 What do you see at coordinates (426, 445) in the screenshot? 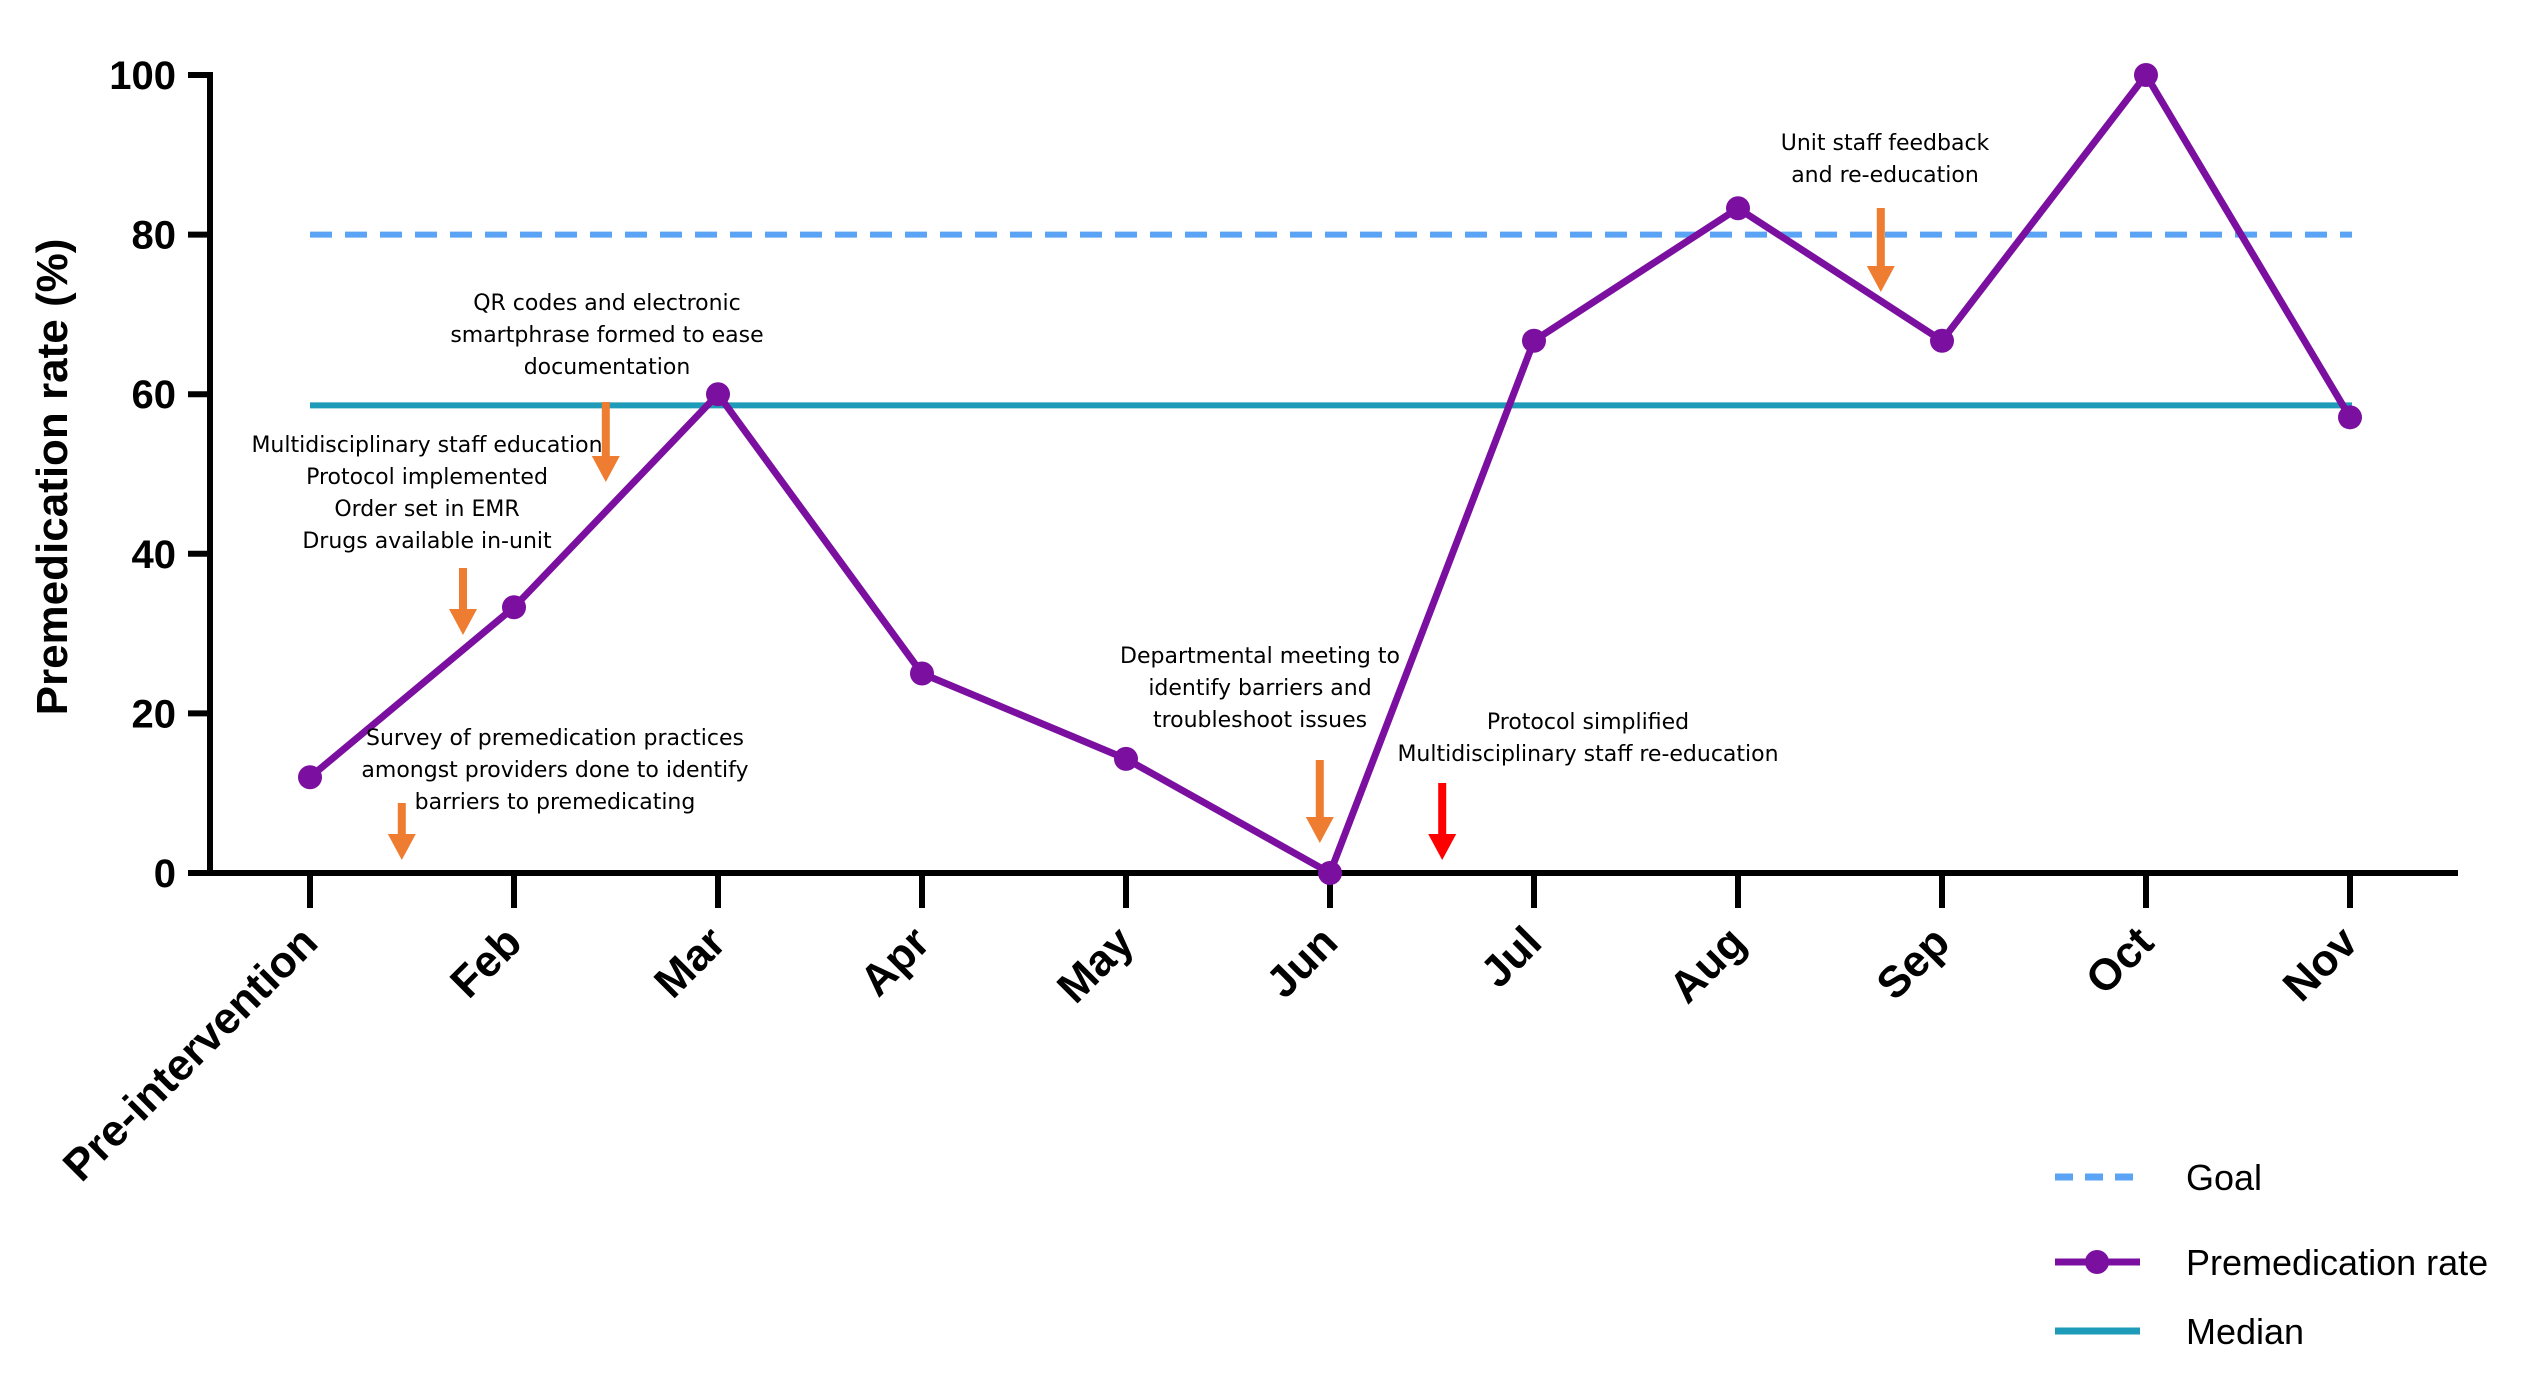
I see `annotation-text: Multidisciplinary staff education` at bounding box center [426, 445].